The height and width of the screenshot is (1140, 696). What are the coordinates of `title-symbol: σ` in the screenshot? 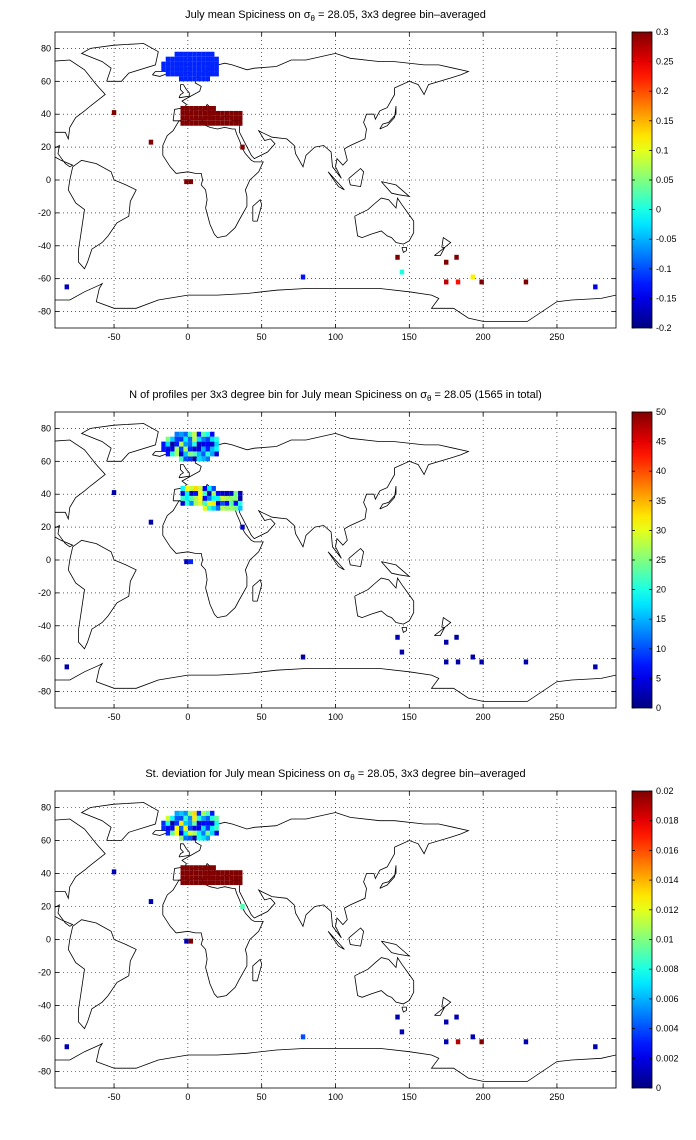 It's located at (307, 15).